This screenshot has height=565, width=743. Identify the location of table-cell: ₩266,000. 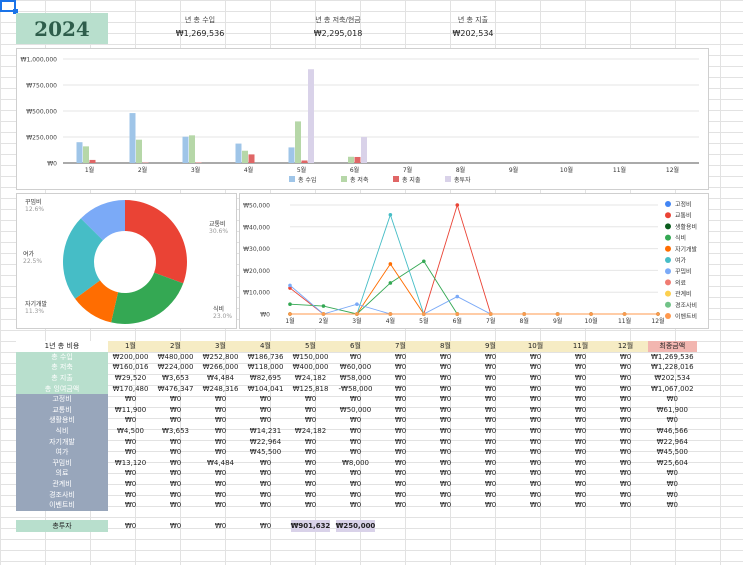
(220, 367).